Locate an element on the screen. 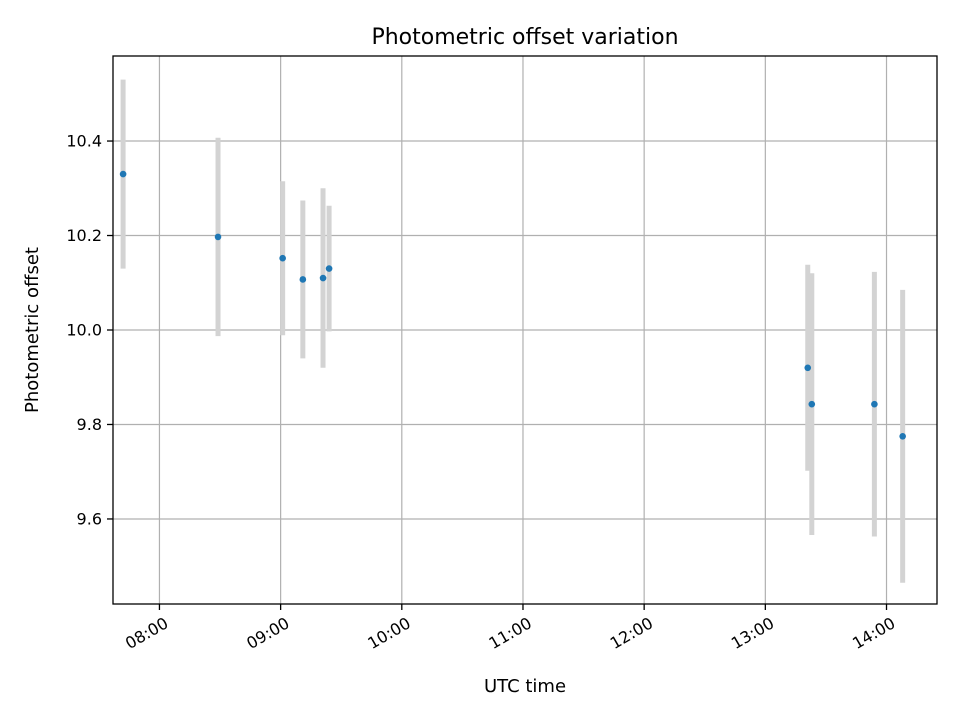  x-tick-label: 08:00 is located at coordinates (146, 633).